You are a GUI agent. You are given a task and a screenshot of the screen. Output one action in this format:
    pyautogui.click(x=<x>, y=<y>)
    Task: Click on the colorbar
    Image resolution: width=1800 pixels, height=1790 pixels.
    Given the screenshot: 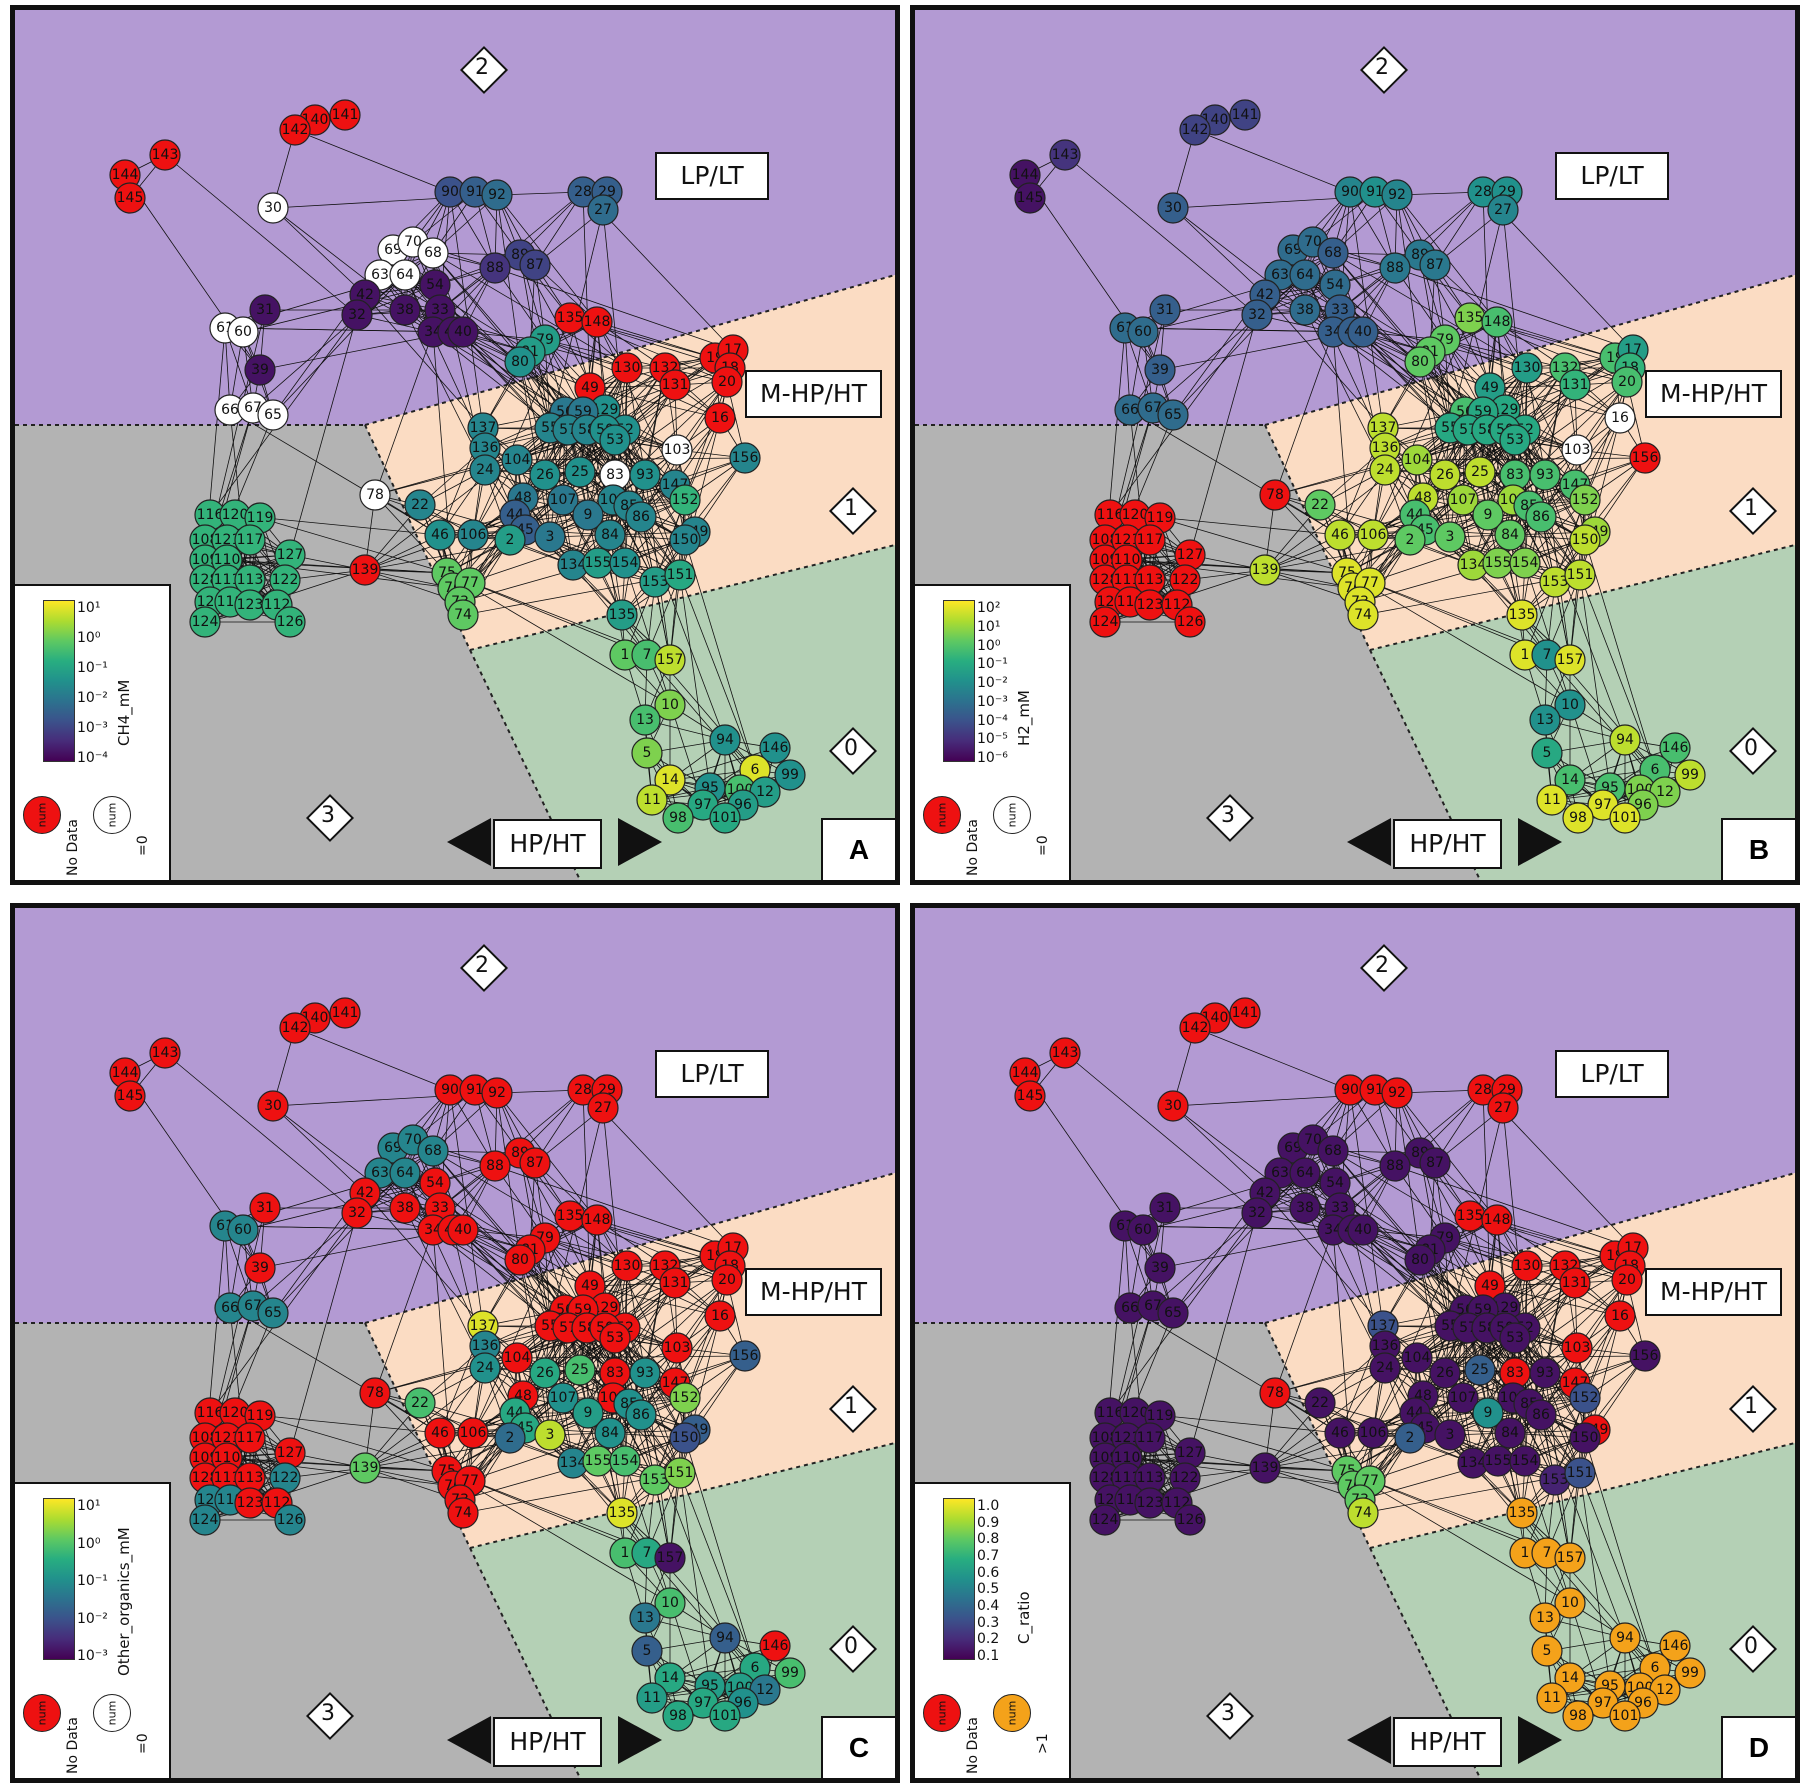 What is the action you would take?
    pyautogui.click(x=59, y=681)
    